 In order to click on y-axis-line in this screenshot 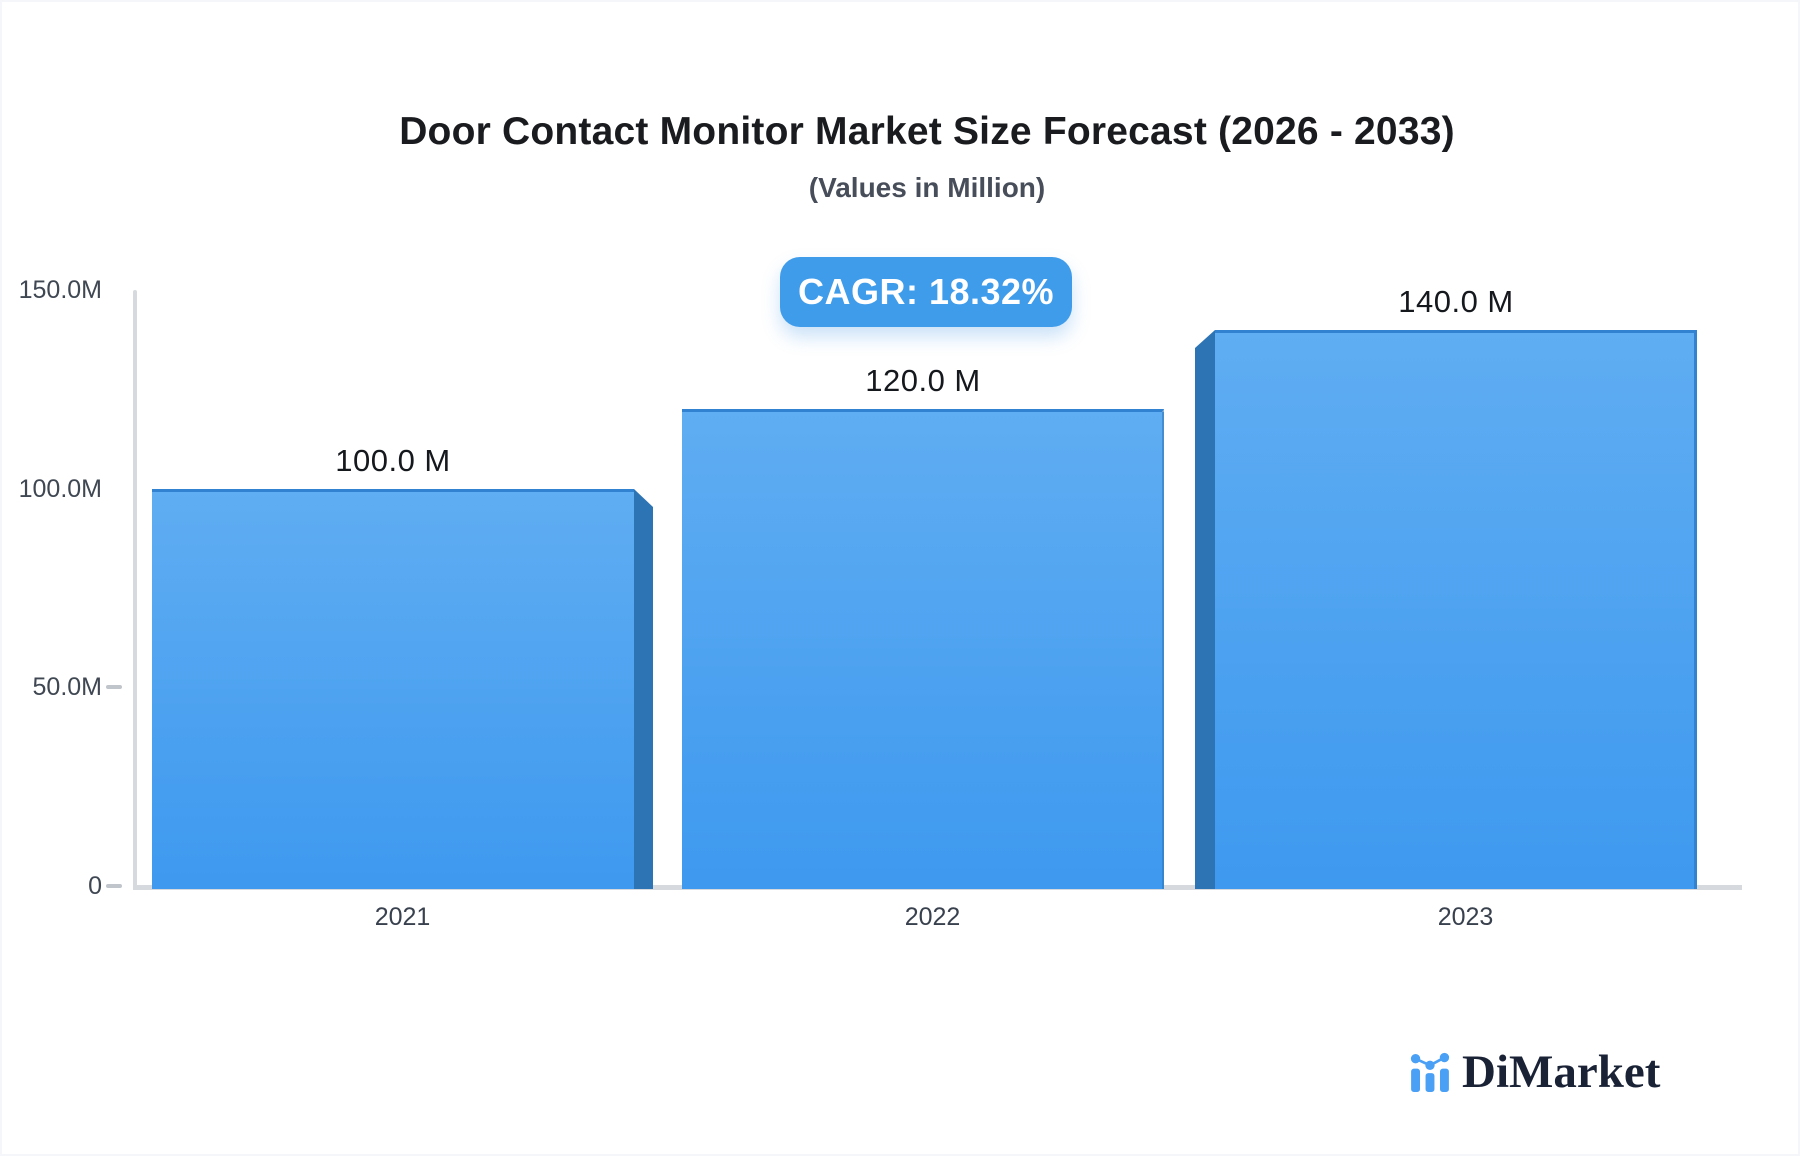, I will do `click(135, 590)`.